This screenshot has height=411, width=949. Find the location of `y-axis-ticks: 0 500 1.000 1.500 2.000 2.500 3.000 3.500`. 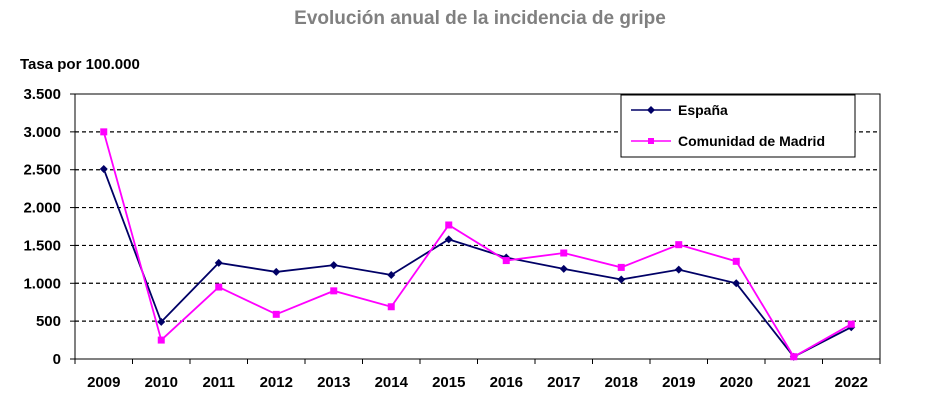

y-axis-ticks: 0 500 1.000 1.500 2.000 2.500 3.000 3.500 is located at coordinates (49, 227).